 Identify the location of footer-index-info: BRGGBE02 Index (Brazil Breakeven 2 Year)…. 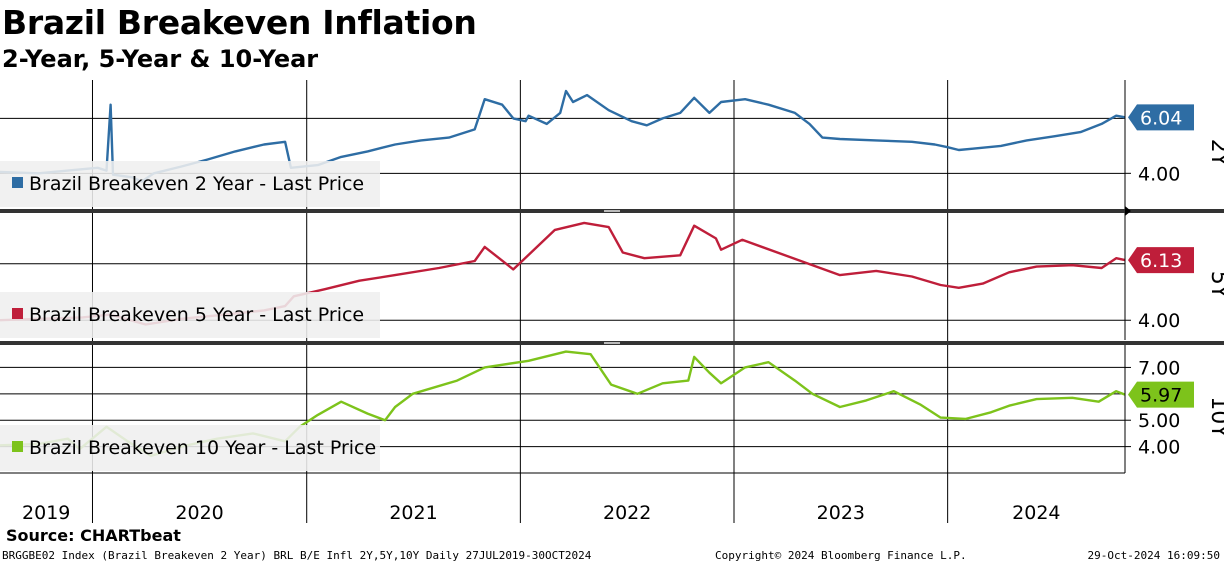
(297, 555).